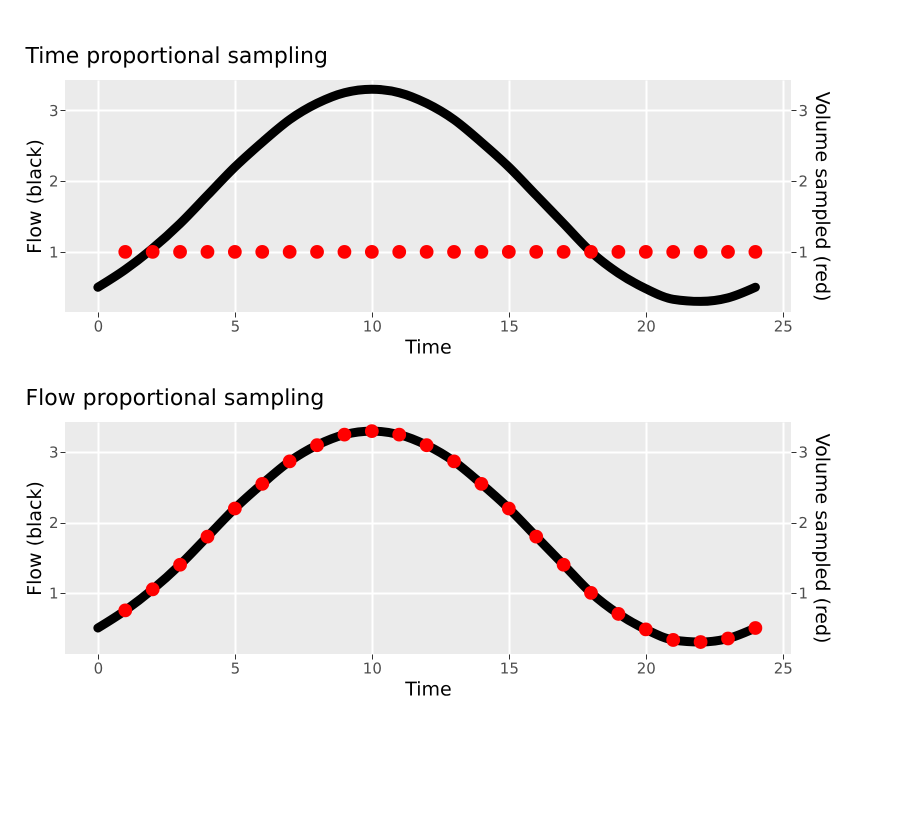  What do you see at coordinates (174, 398) in the screenshot?
I see `chart-title: Flow proportional sampling` at bounding box center [174, 398].